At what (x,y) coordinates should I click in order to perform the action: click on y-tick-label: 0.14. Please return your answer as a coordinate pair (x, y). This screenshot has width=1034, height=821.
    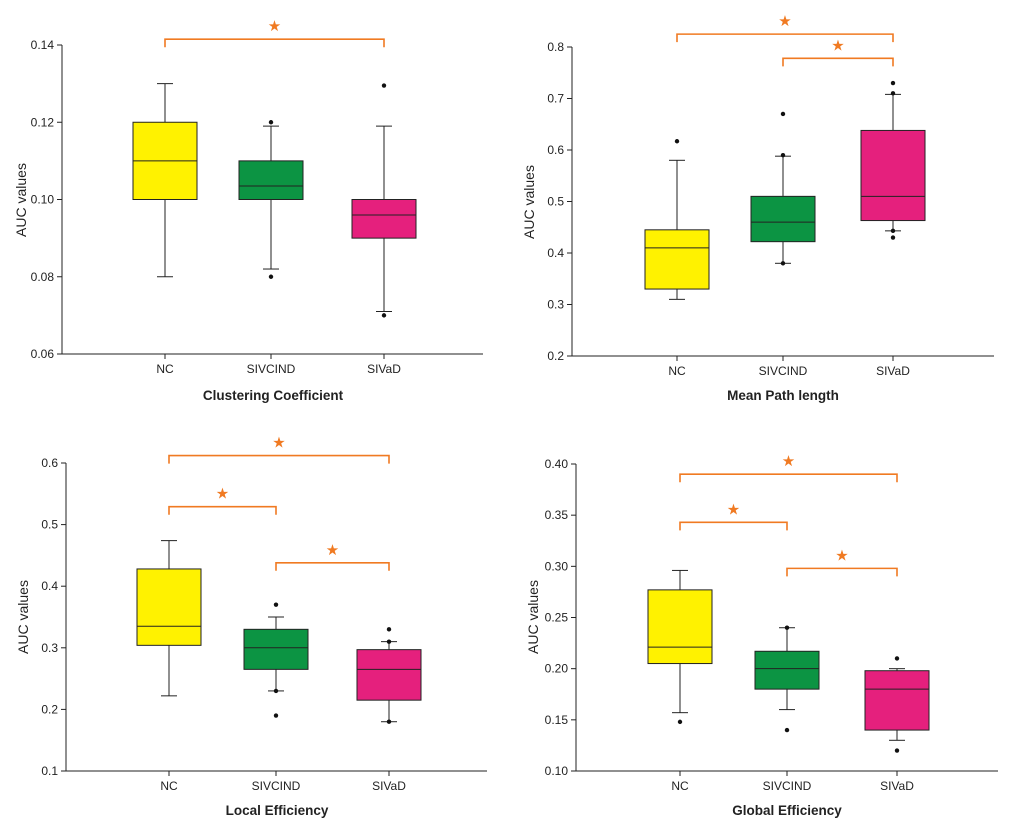
    Looking at the image, I should click on (43, 45).